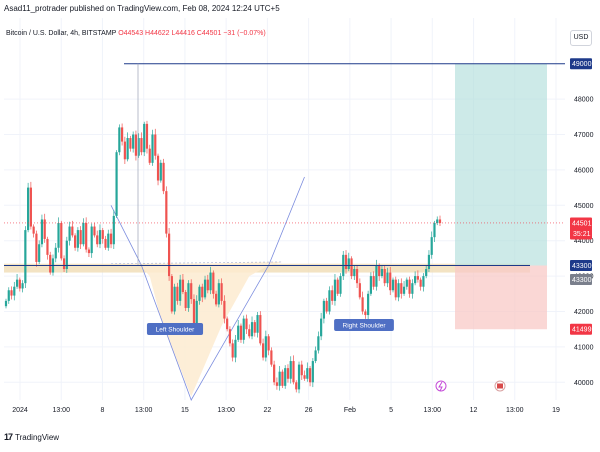  What do you see at coordinates (192, 33) in the screenshot?
I see `ohlc-values: O44543 H44622 L44416 C44501 −31 (−0.07%)` at bounding box center [192, 33].